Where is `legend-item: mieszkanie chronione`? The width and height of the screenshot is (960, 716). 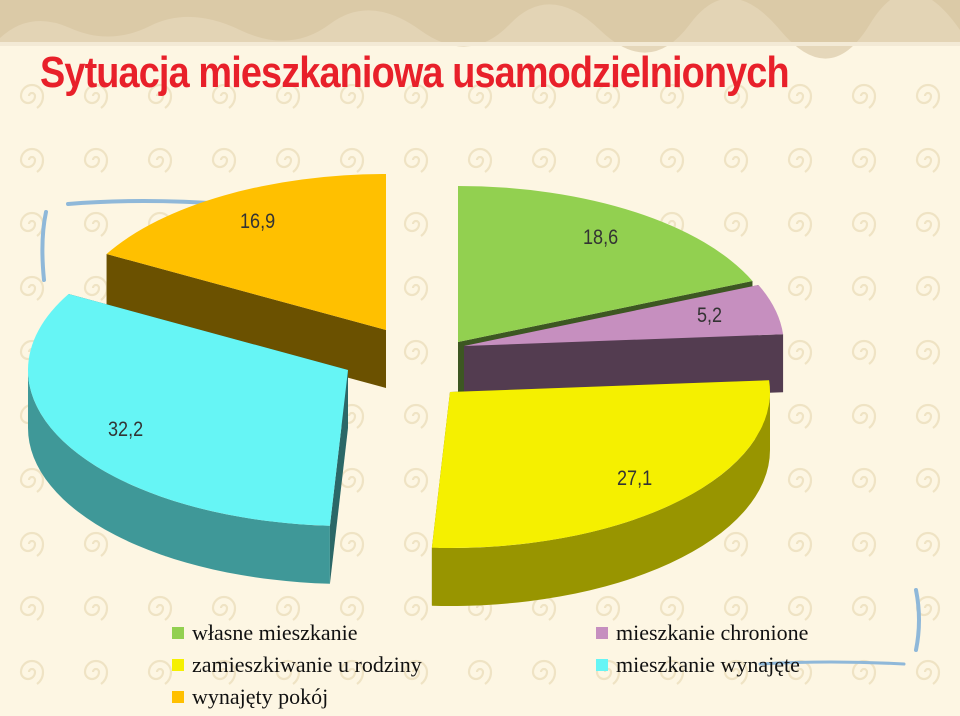
legend-item: mieszkanie chronione is located at coordinates (702, 633).